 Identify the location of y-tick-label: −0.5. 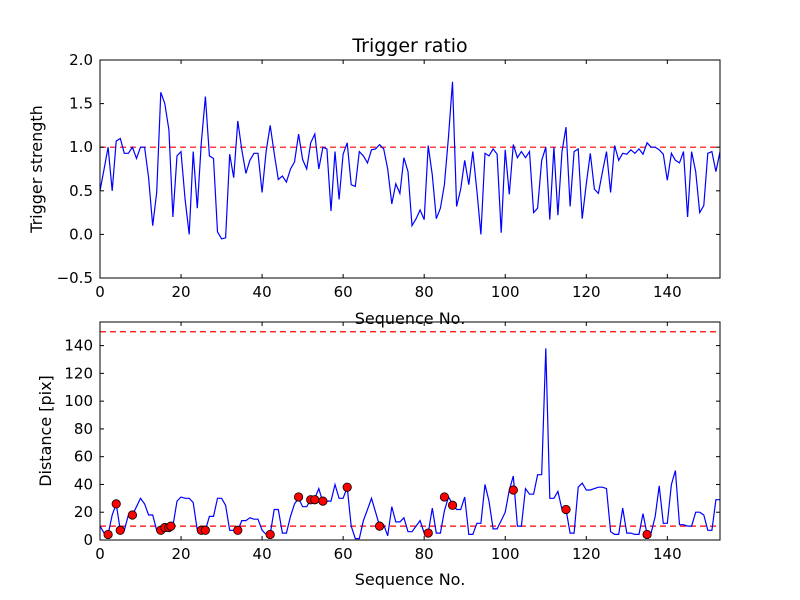
(75, 278).